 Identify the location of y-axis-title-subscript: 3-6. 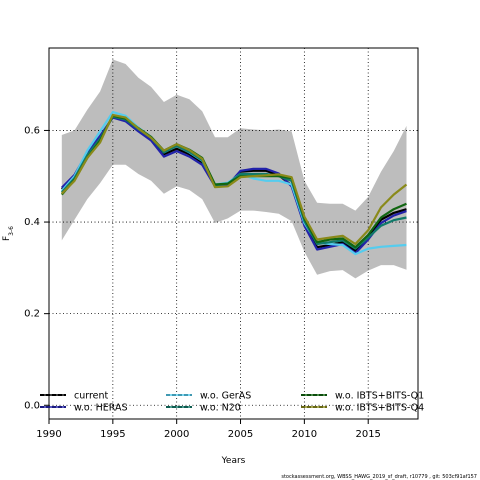
(11, 231).